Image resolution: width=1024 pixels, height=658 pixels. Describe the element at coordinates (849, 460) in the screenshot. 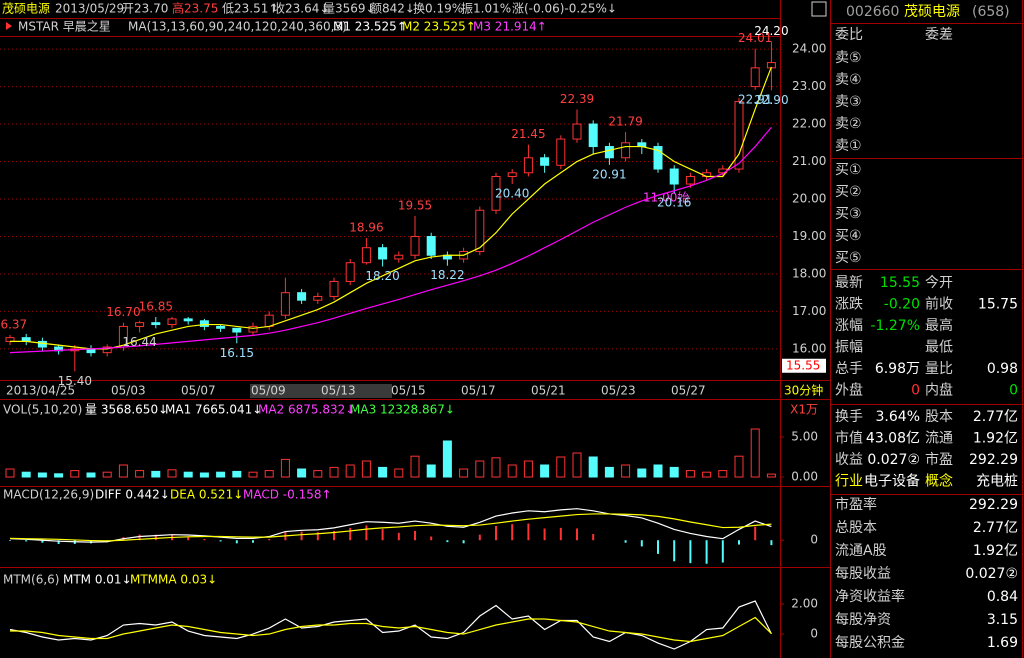

I see `stat-label: 收益` at that location.